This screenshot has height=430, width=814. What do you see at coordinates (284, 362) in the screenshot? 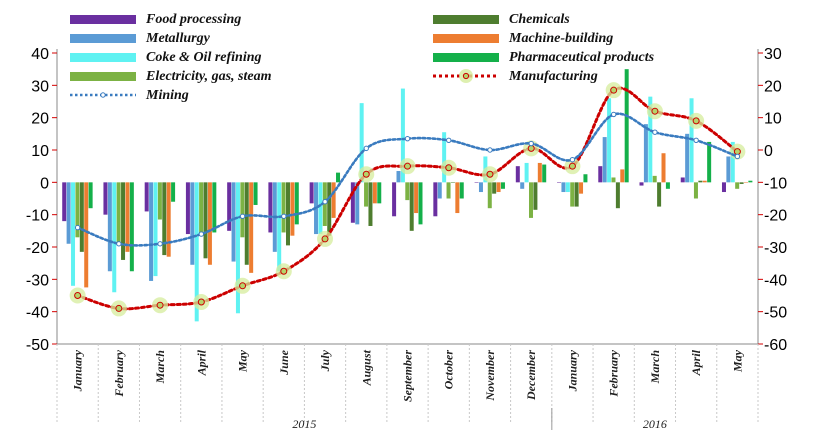
I see `month-label: June` at bounding box center [284, 362].